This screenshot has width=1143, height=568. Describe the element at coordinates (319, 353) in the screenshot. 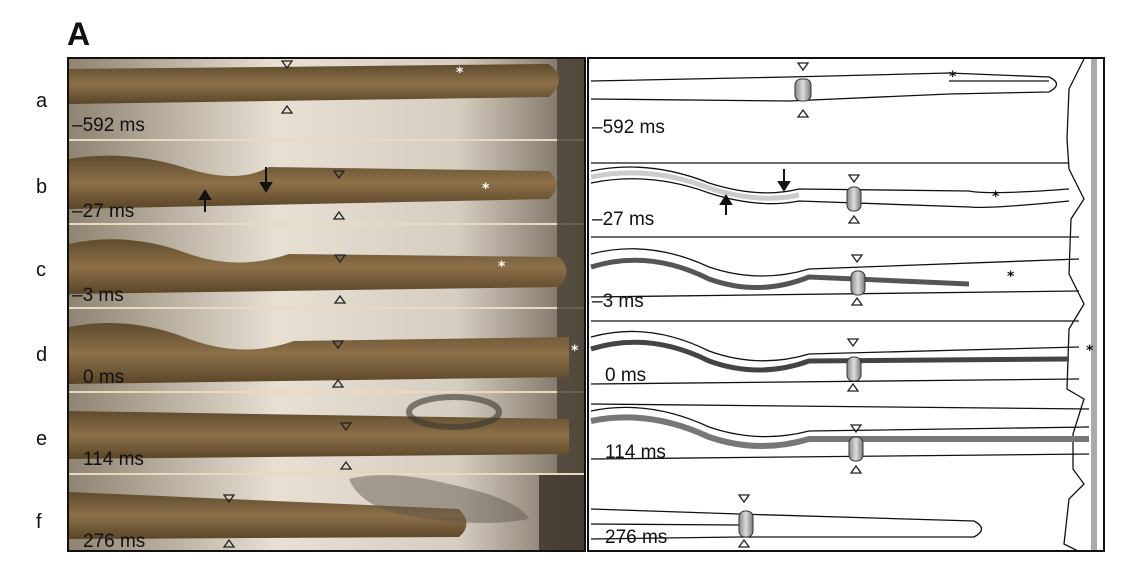

I see `tube-d` at that location.